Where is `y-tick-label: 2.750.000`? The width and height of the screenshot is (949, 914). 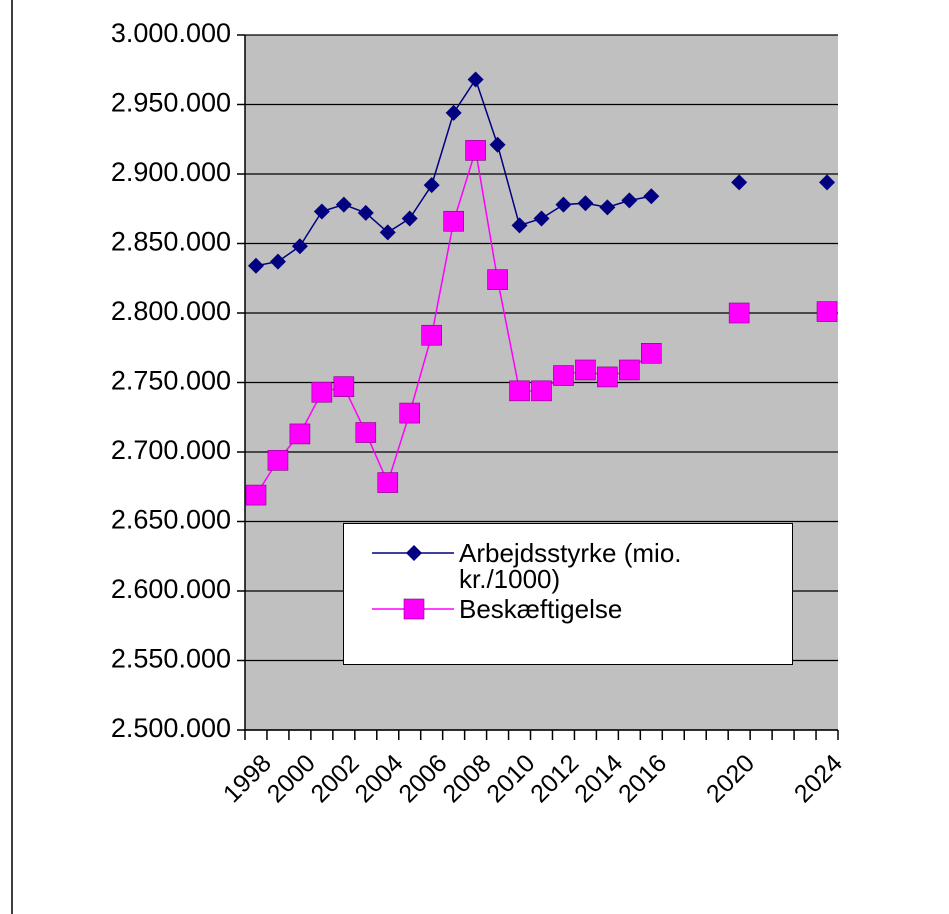
y-tick-label: 2.750.000 is located at coordinates (171, 381).